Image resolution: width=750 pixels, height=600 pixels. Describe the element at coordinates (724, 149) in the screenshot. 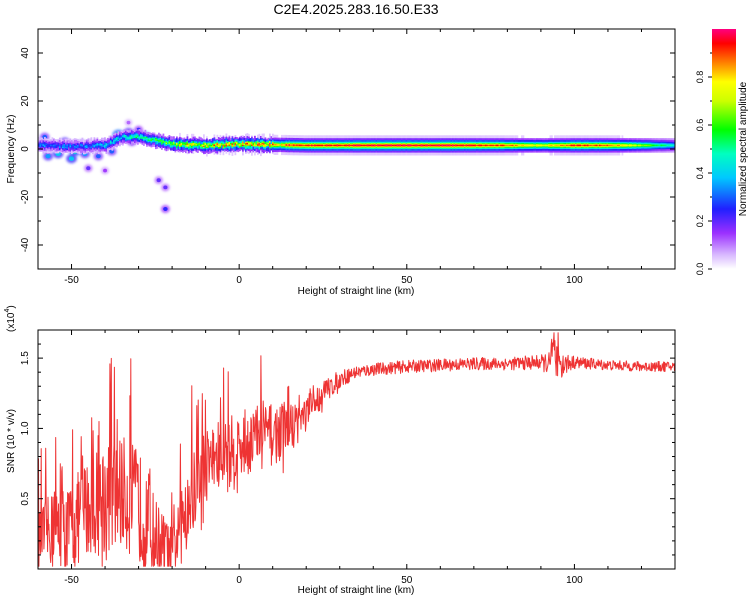

I see `colorbar-gradient` at that location.